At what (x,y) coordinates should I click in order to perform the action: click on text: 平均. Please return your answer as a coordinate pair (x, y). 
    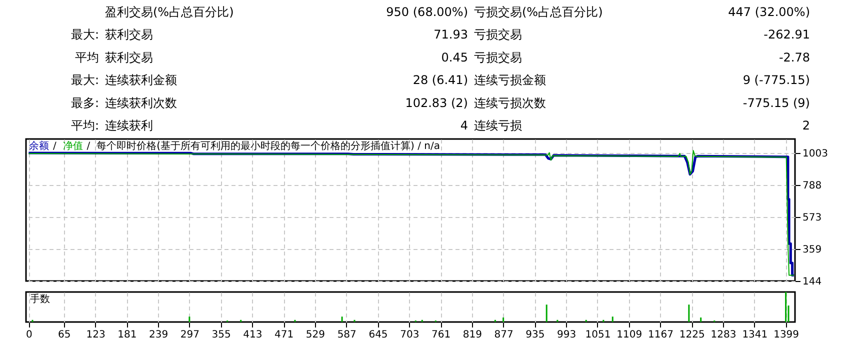
    Looking at the image, I should click on (87, 57).